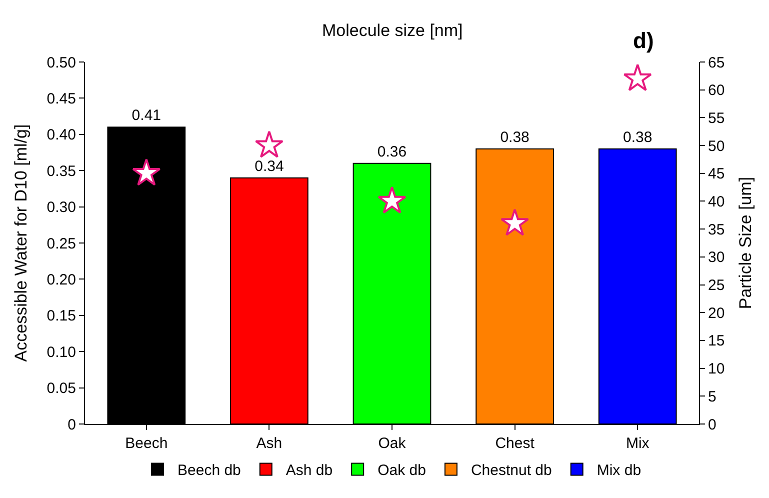  What do you see at coordinates (638, 443) in the screenshot?
I see `x-tick-label: Mix` at bounding box center [638, 443].